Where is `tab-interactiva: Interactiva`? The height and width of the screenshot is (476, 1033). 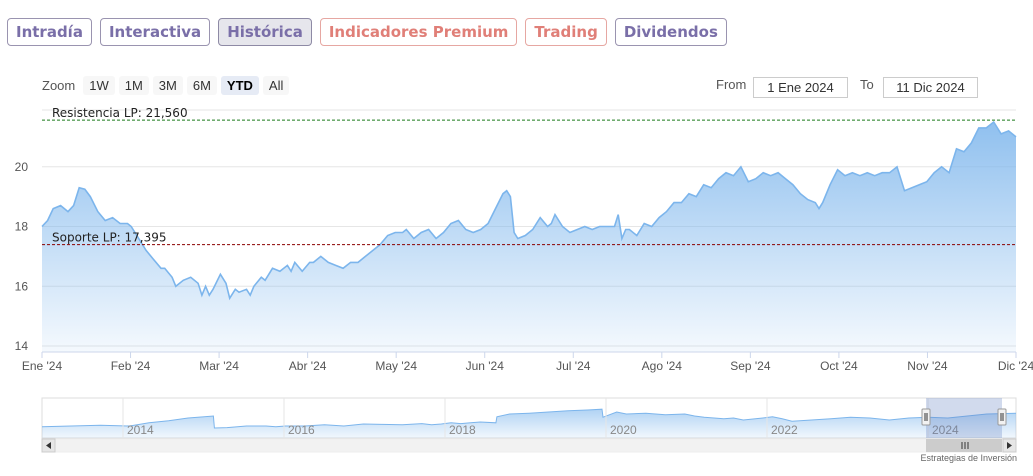
tab-interactiva: Interactiva is located at coordinates (155, 32).